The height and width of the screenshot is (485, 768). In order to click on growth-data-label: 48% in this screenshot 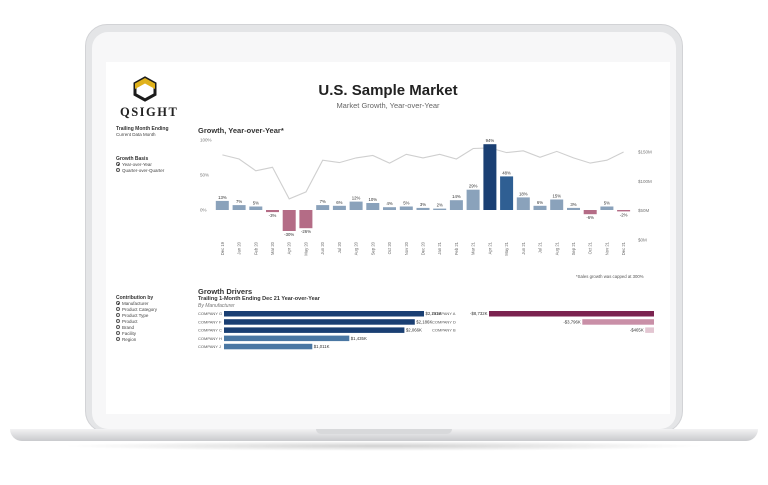, I will do `click(506, 172)`.